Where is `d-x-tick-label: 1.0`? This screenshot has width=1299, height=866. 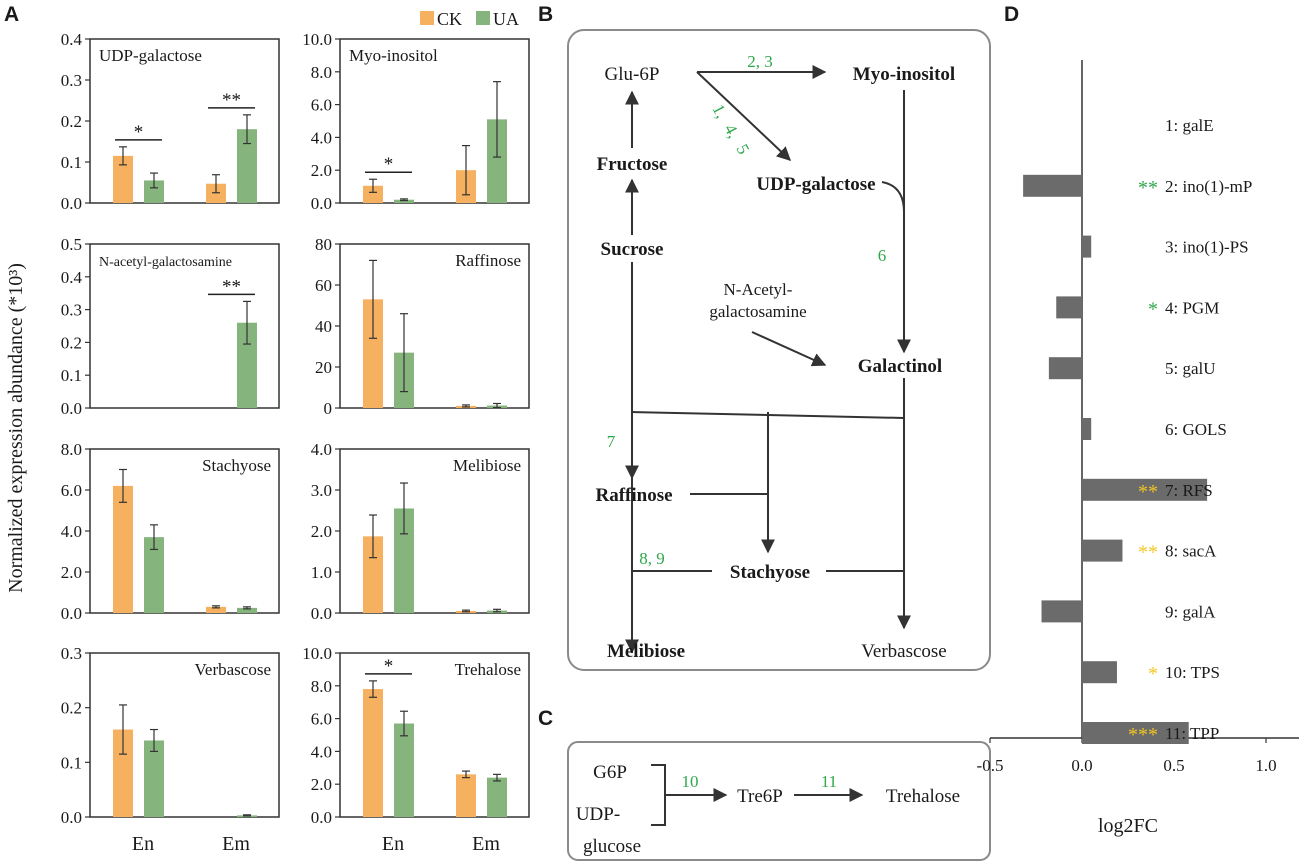
d-x-tick-label: 1.0 is located at coordinates (1265, 765).